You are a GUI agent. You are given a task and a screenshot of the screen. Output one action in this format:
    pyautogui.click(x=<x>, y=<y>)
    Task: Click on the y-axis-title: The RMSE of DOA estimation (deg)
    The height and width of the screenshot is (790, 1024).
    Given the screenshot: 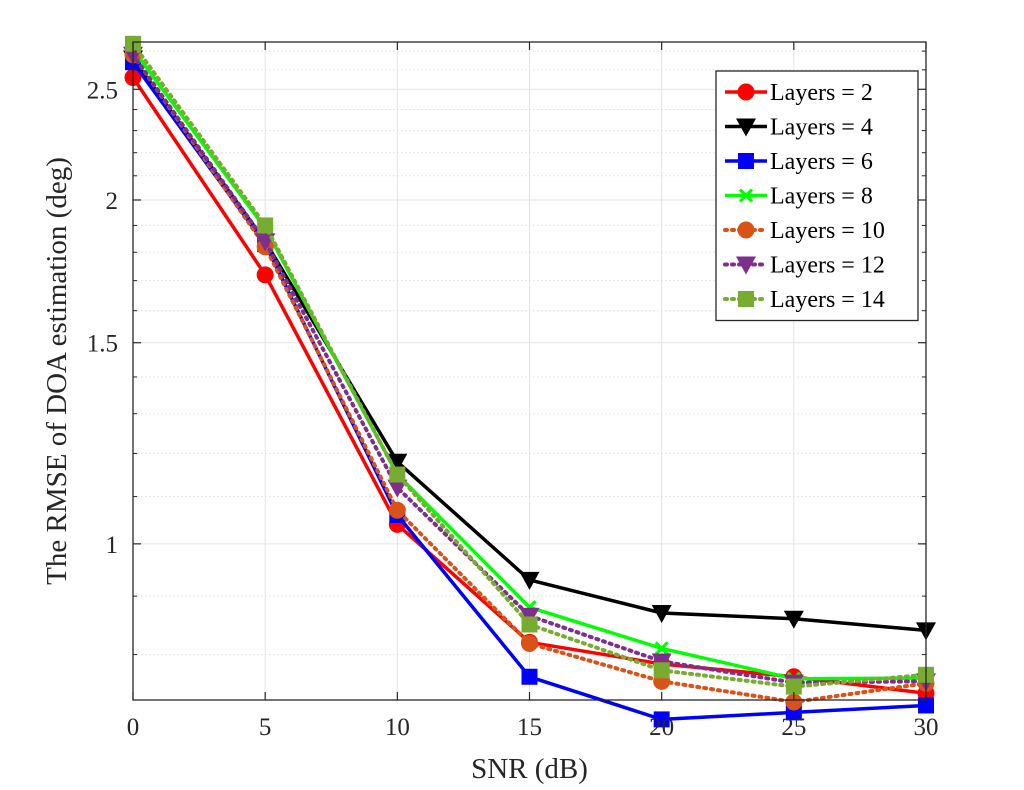 What is the action you would take?
    pyautogui.click(x=57, y=371)
    